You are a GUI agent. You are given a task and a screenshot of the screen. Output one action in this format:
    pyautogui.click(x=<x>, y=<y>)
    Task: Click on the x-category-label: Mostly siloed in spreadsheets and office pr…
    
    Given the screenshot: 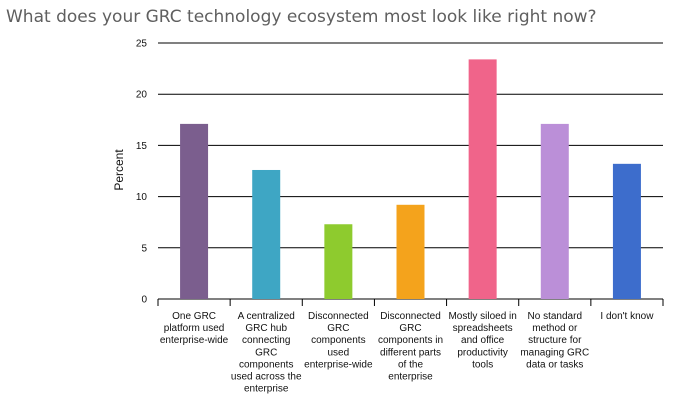 What is the action you would take?
    pyautogui.click(x=482, y=340)
    